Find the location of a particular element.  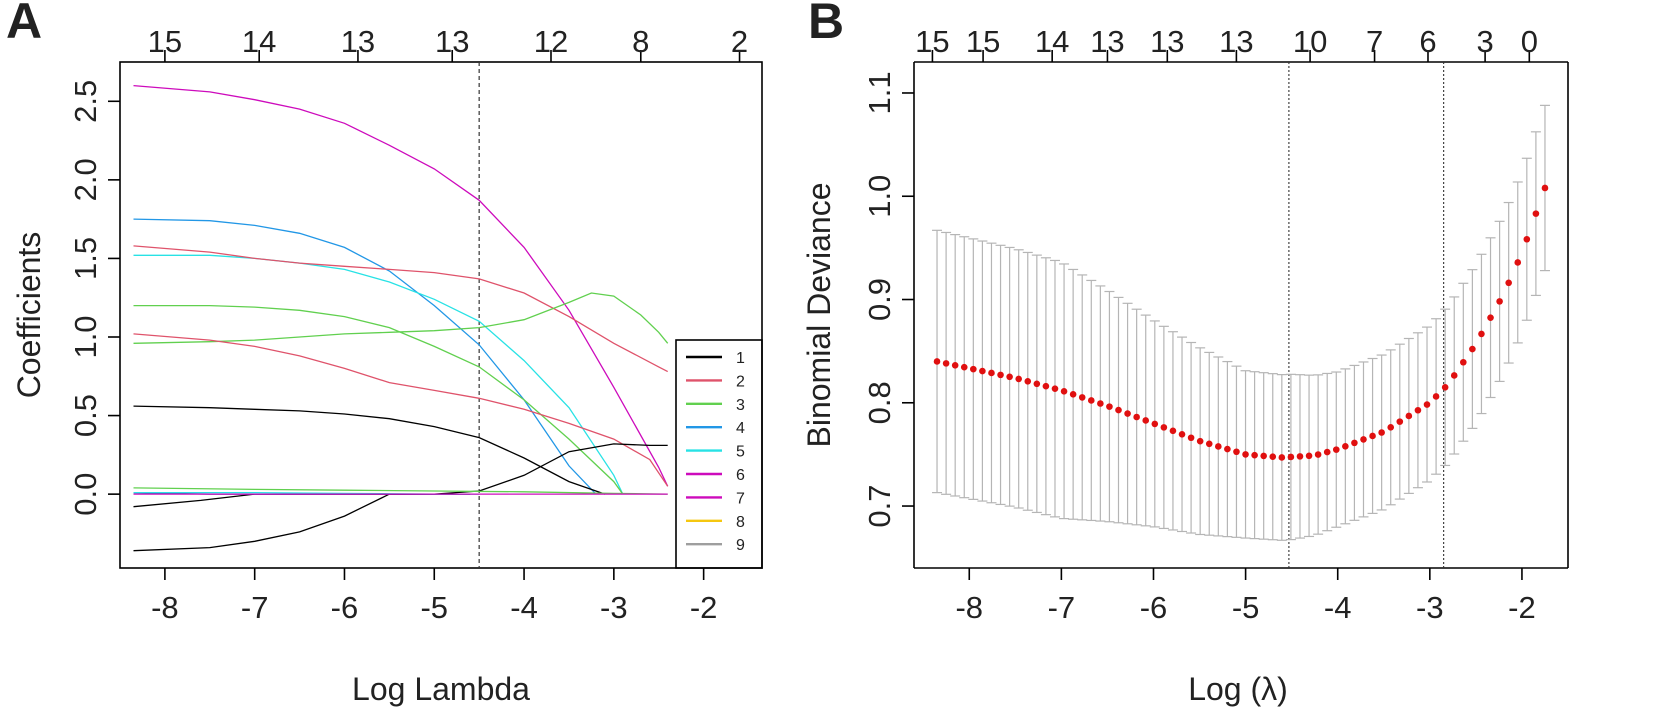

x-tick-label: -6 is located at coordinates (345, 607).